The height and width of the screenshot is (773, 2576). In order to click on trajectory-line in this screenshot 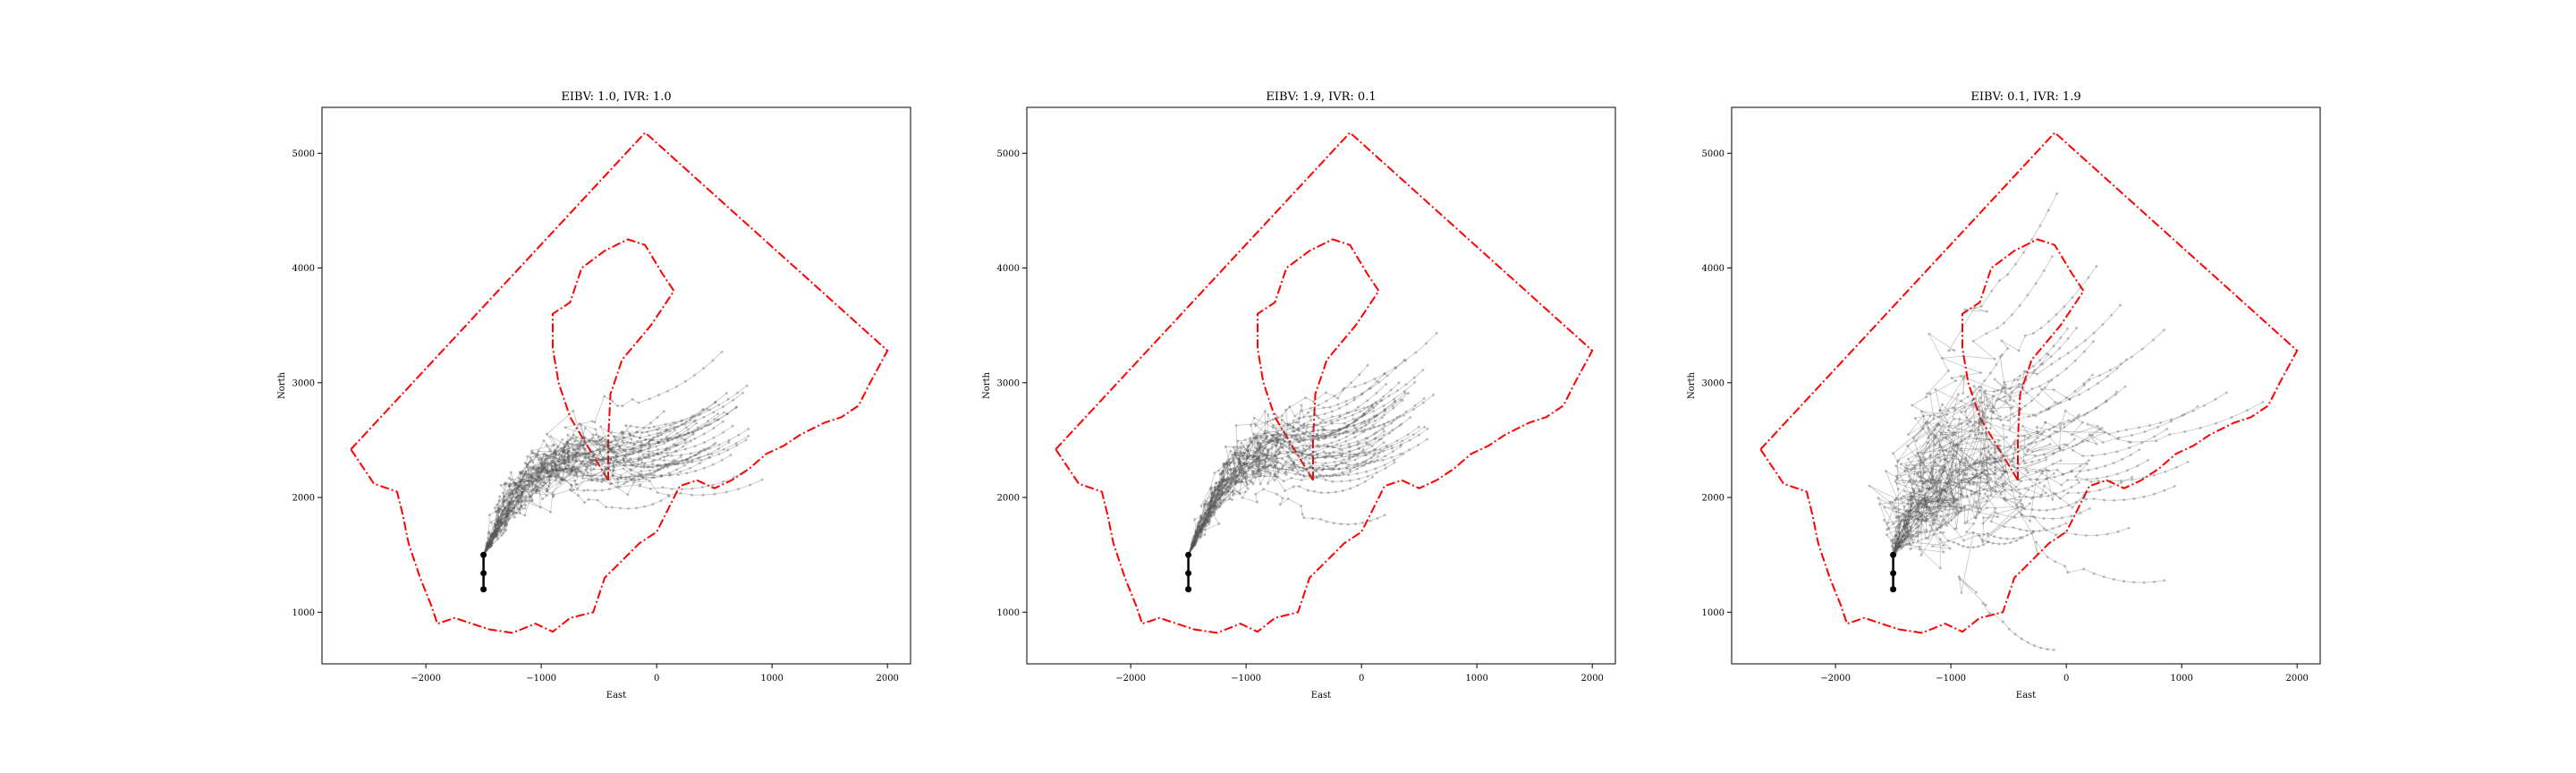, I will do `click(603, 484)`.